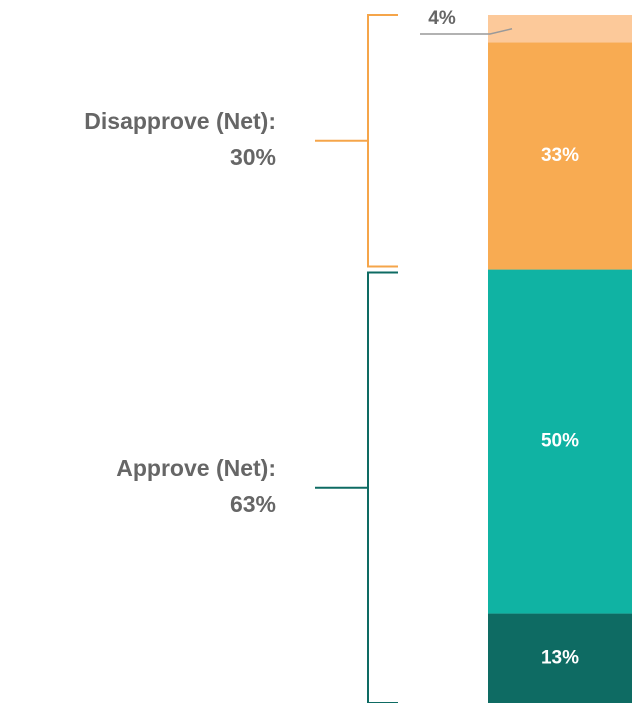 This screenshot has height=703, width=632. Describe the element at coordinates (180, 121) in the screenshot. I see `net-label: Disapprove (Net):` at that location.